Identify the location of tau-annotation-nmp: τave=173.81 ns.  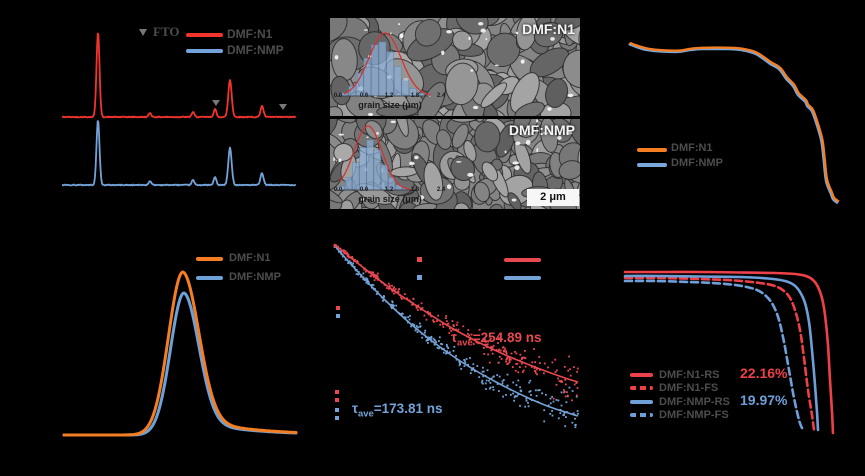
(397, 411).